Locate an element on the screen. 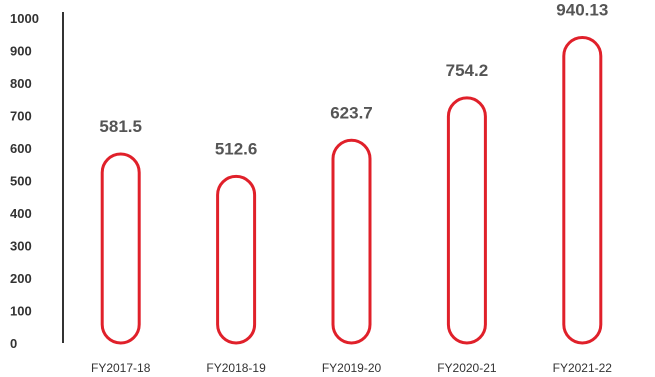  y-tick-label: 400 is located at coordinates (21, 213).